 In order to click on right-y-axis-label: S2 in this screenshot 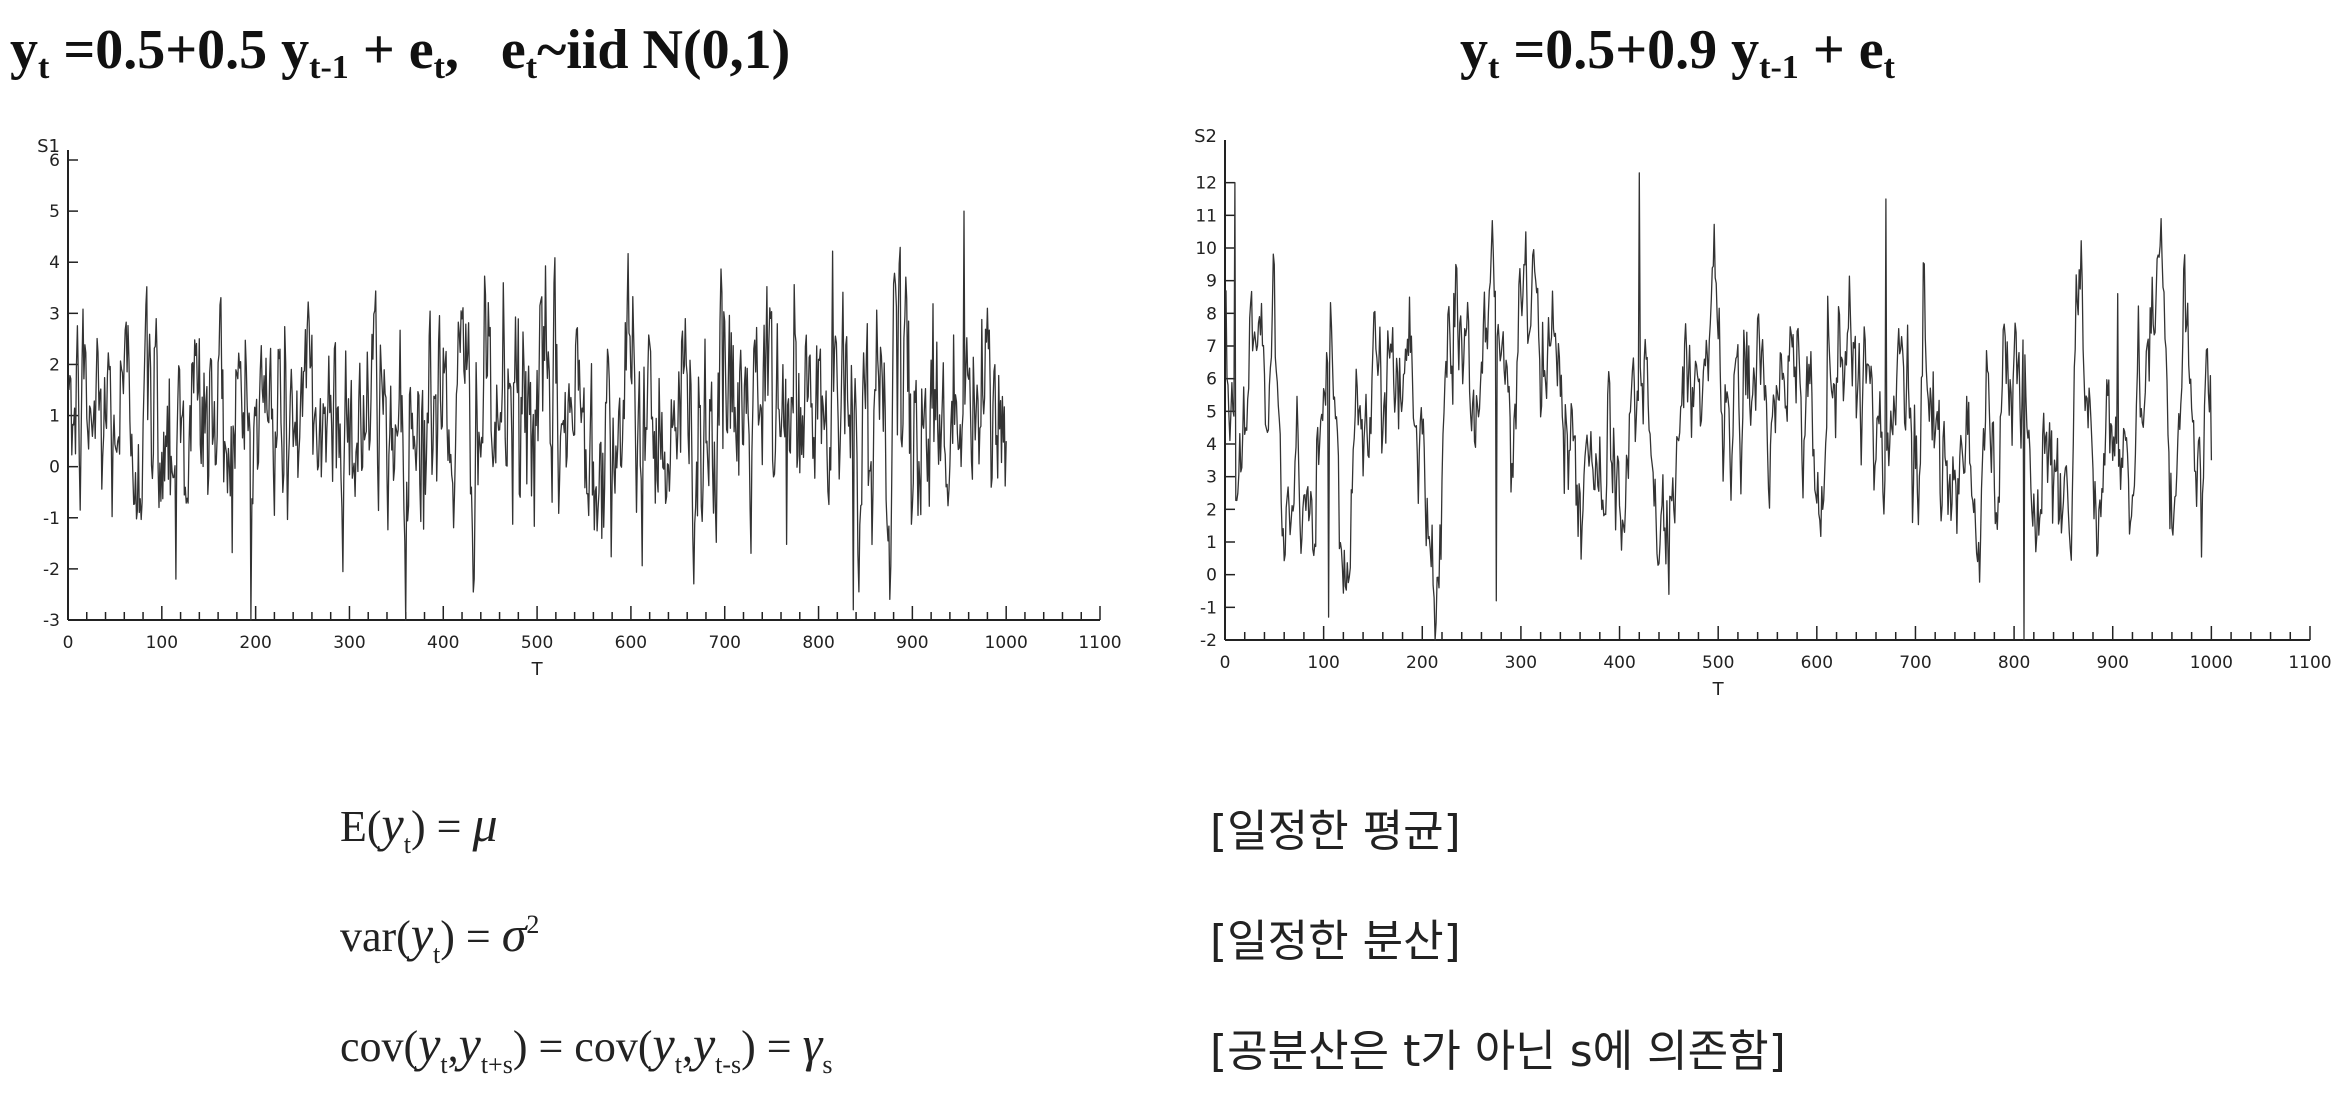, I will do `click(1205, 136)`.